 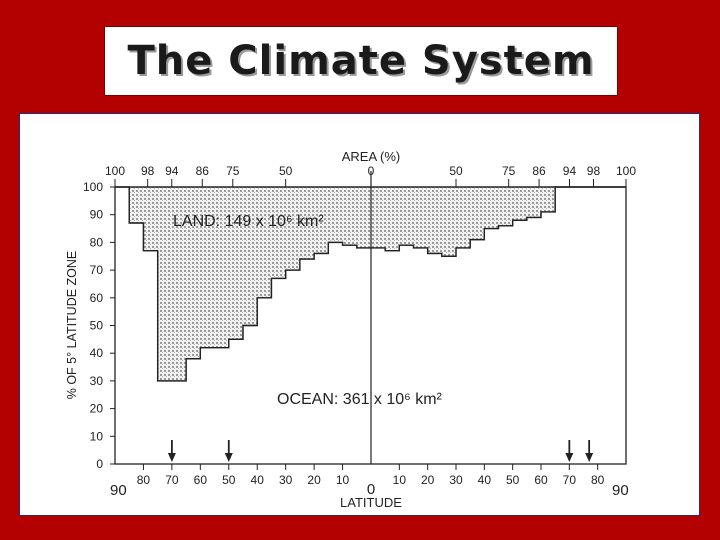 What do you see at coordinates (97, 270) in the screenshot?
I see `y-tick-label: 70` at bounding box center [97, 270].